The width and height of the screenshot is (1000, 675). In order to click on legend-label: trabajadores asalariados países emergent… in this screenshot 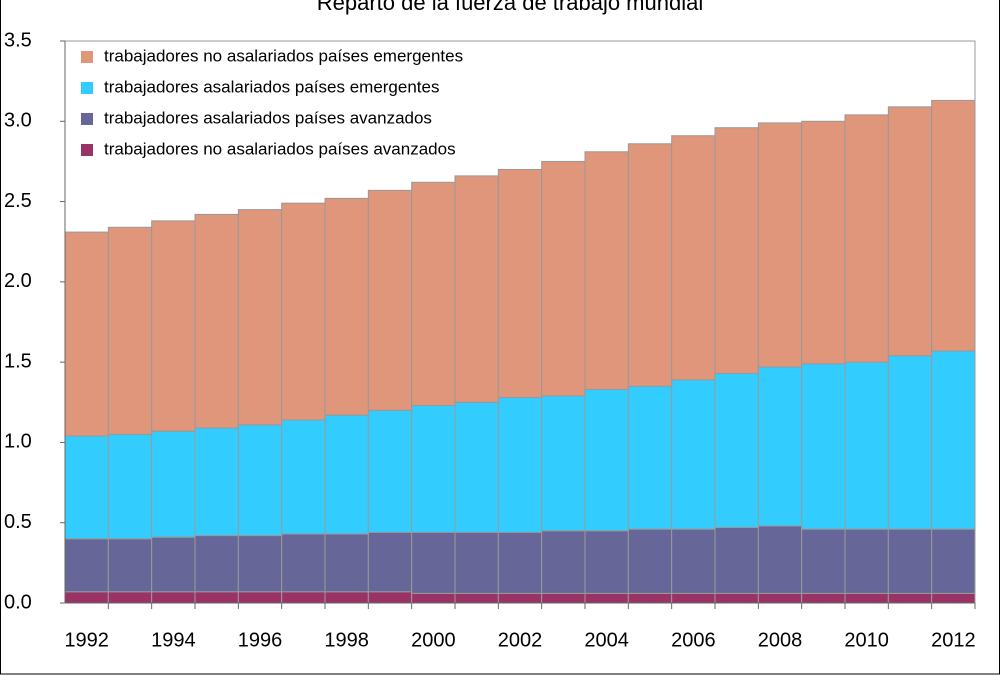, I will do `click(271, 86)`.